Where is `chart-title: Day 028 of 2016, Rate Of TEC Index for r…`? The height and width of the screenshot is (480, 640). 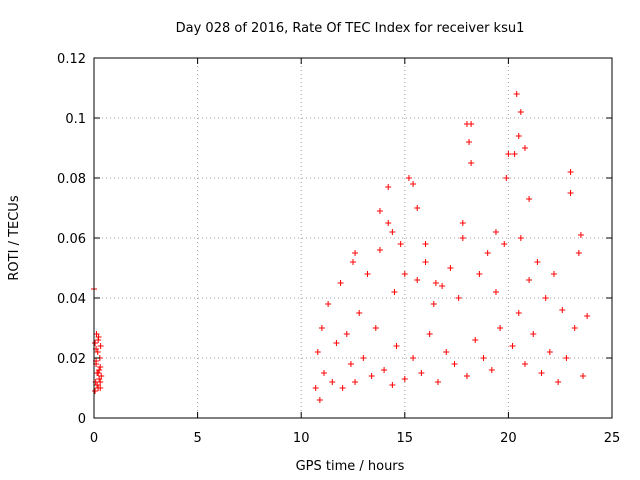
chart-title: Day 028 of 2016, Rate Of TEC Index for r… is located at coordinates (350, 28).